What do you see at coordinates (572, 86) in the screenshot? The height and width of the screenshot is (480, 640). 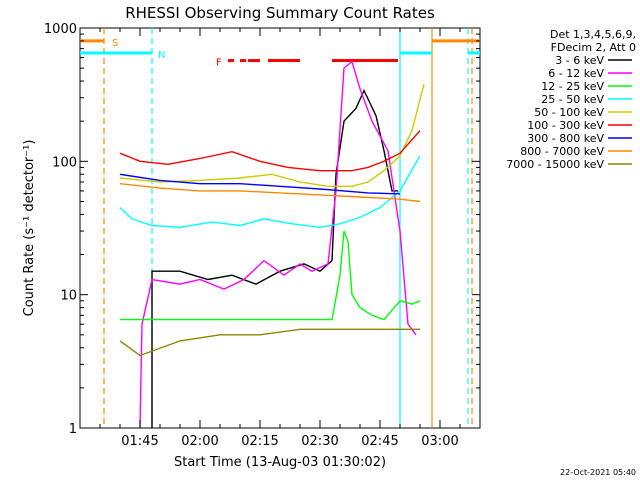 I see `legend-entry-label: 12 - 25 keV` at bounding box center [572, 86].